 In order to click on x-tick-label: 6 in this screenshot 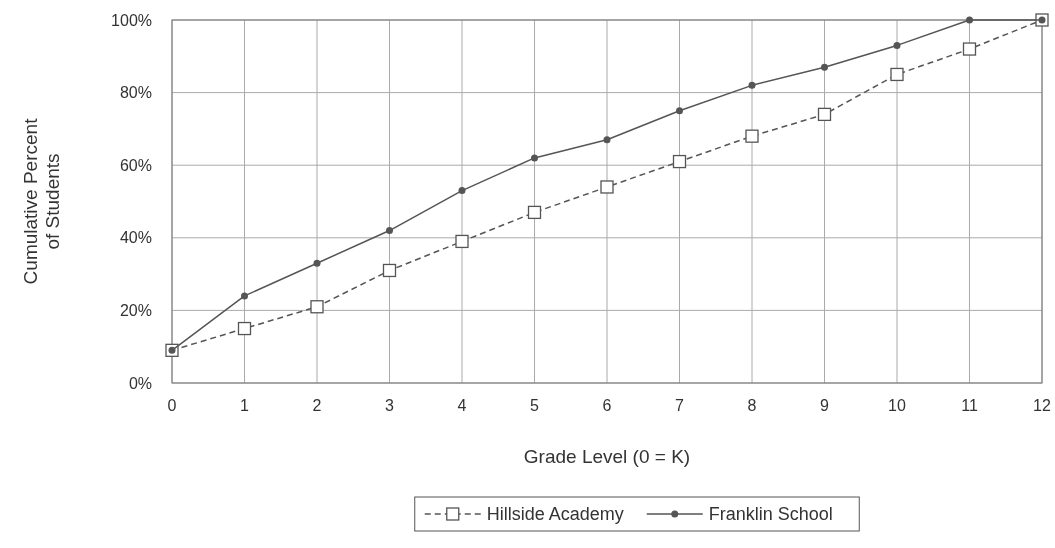, I will do `click(607, 405)`.